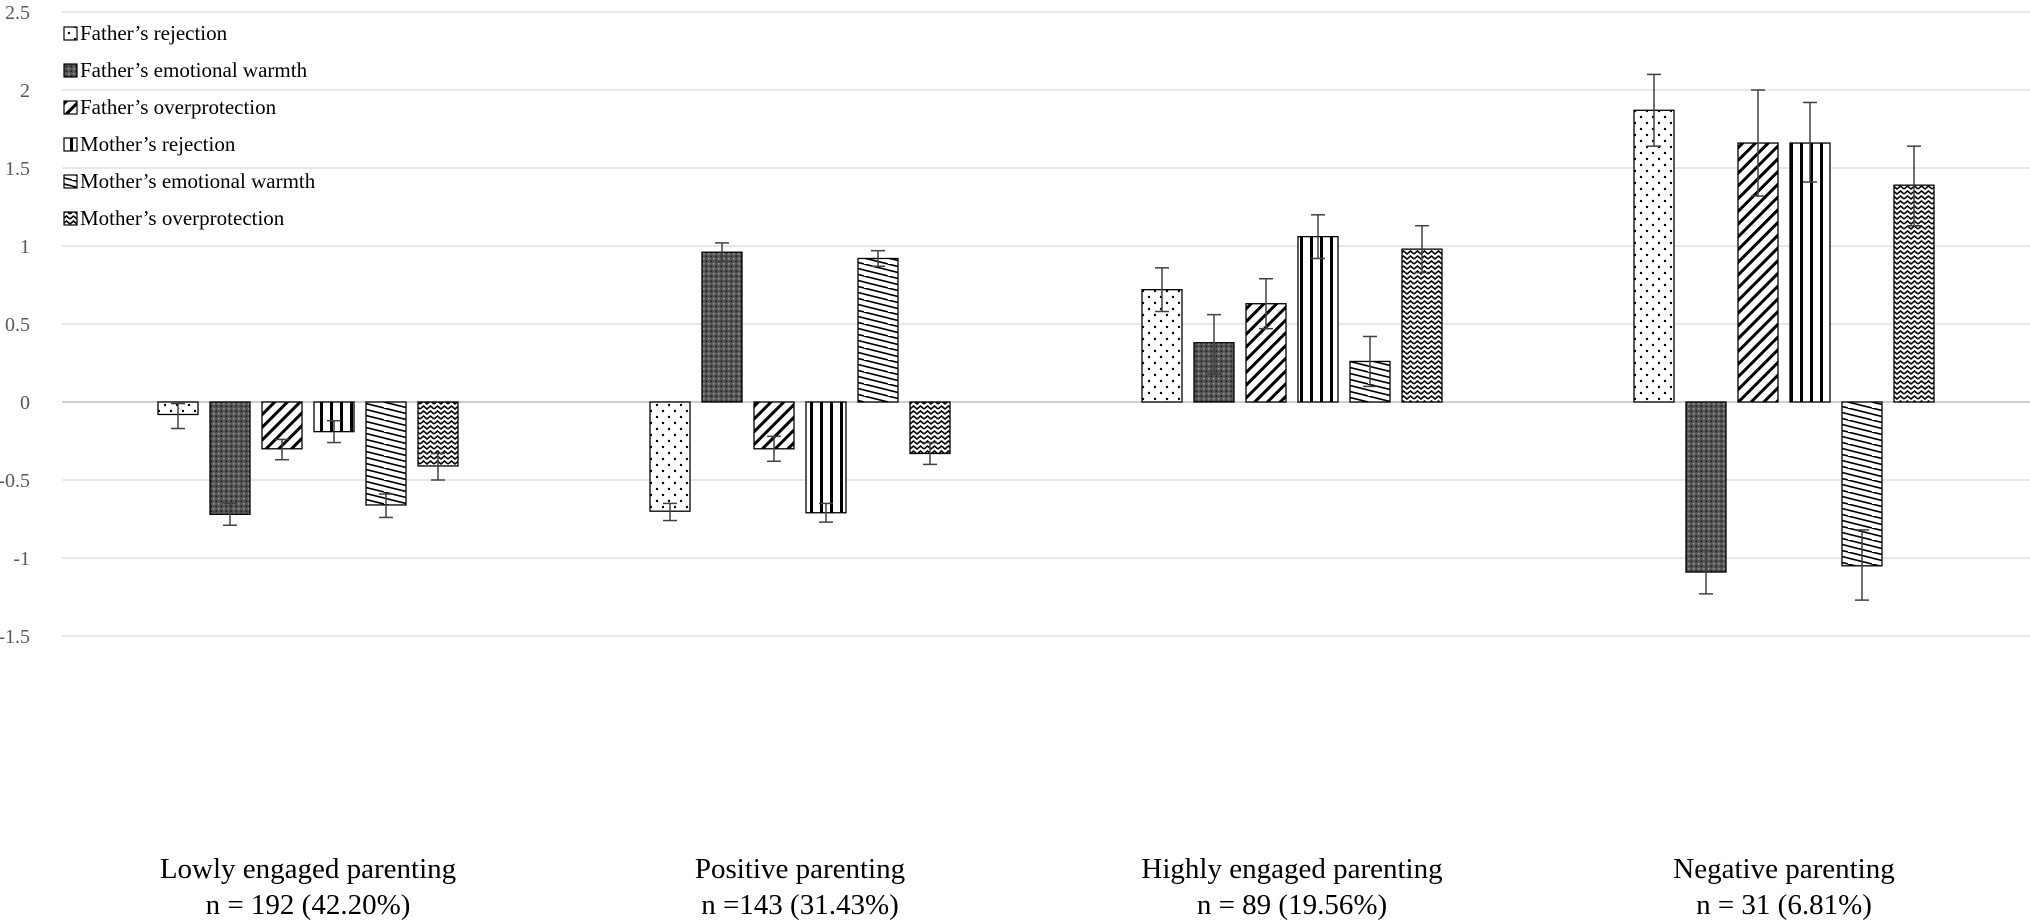 The width and height of the screenshot is (2030, 924). I want to click on legend-label: Father’s emotional warmth, so click(194, 70).